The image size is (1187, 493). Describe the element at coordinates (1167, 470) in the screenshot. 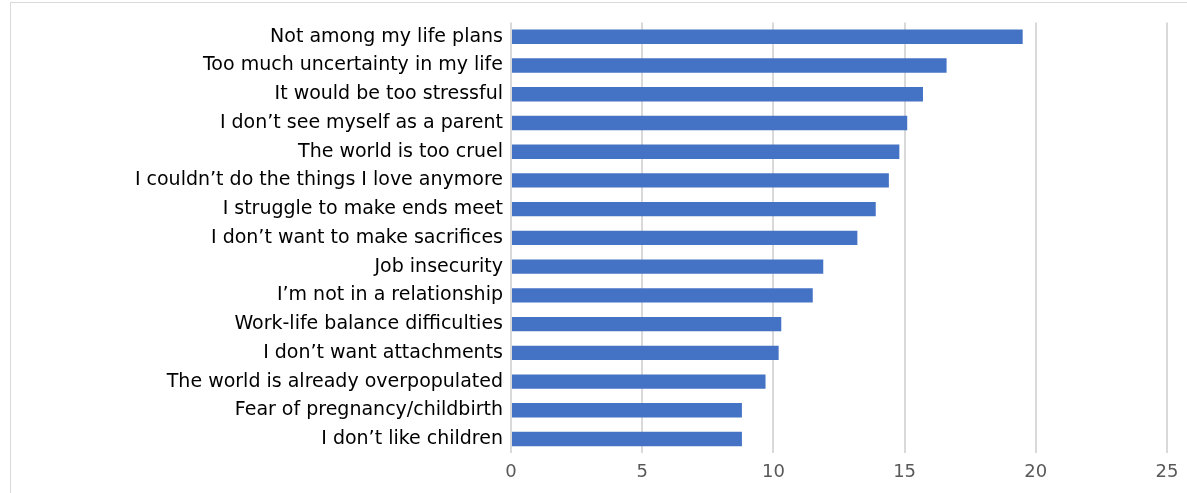

I see `x-tick-label: 25` at that location.